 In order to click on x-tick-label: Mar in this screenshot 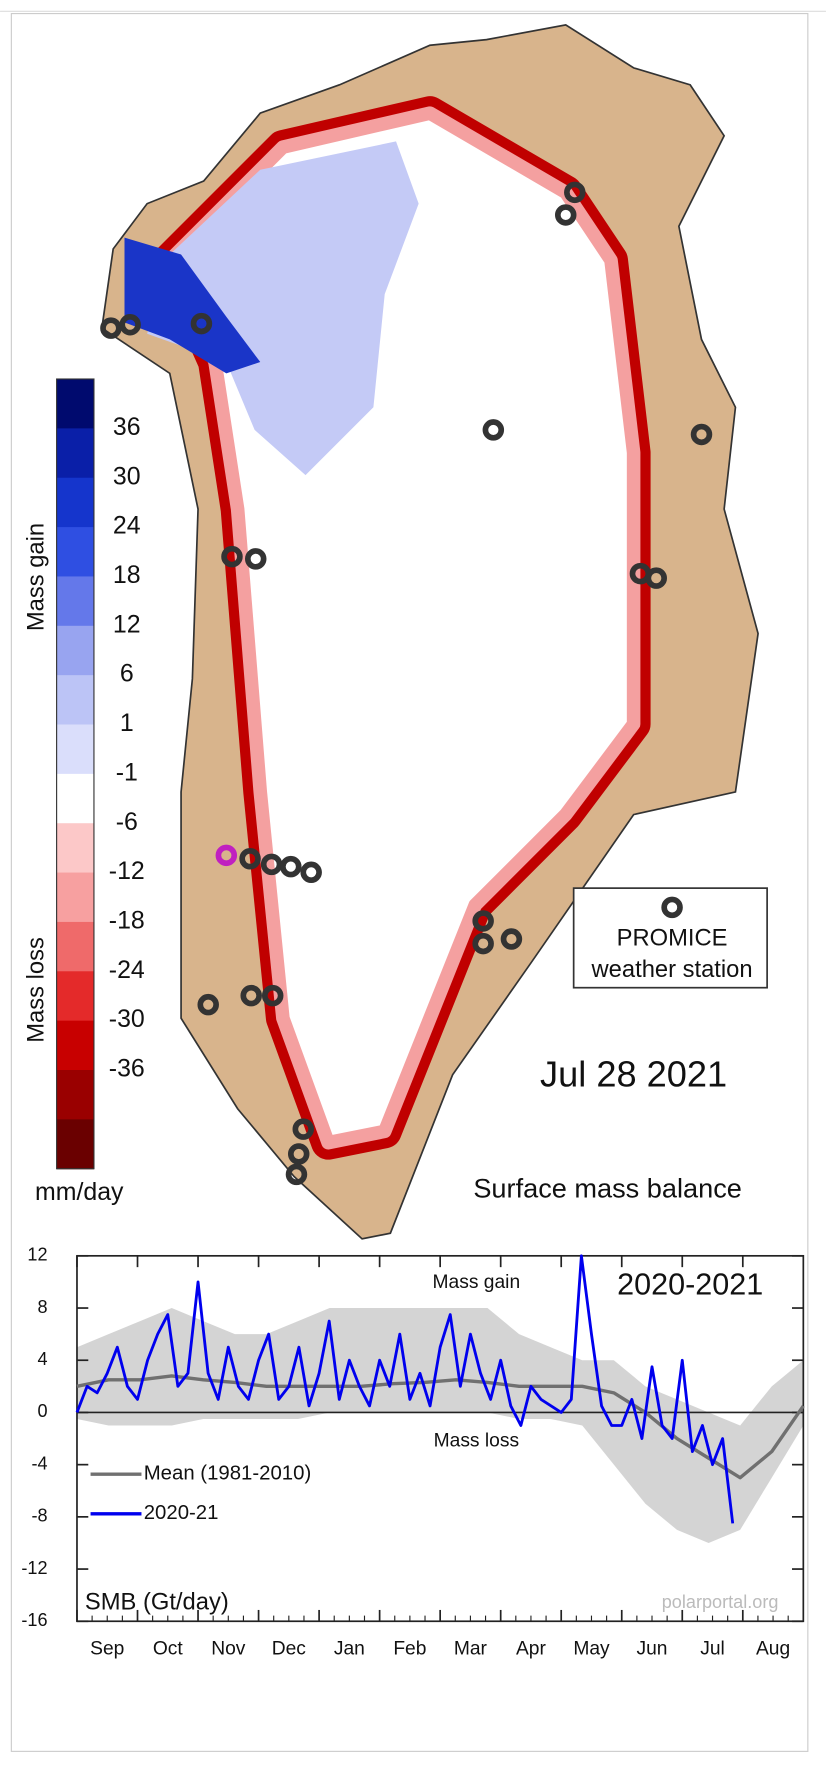, I will do `click(471, 1649)`.